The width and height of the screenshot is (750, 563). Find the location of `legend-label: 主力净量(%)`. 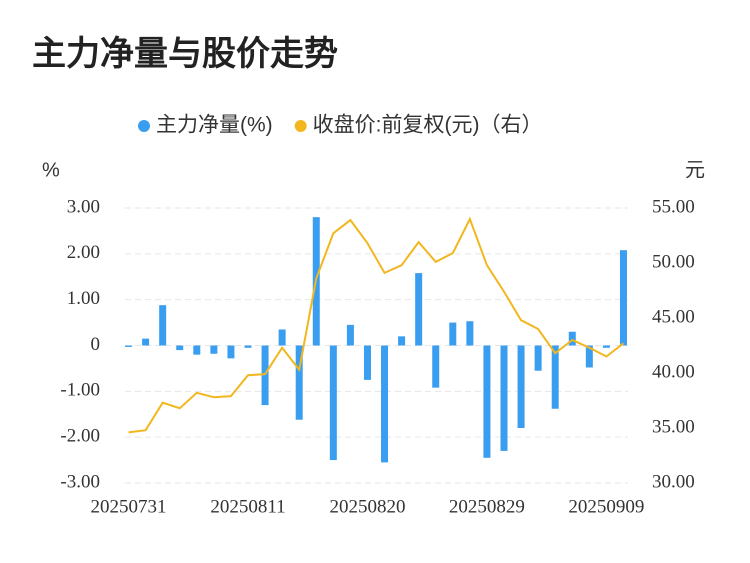

legend-label: 主力净量(%) is located at coordinates (214, 125).